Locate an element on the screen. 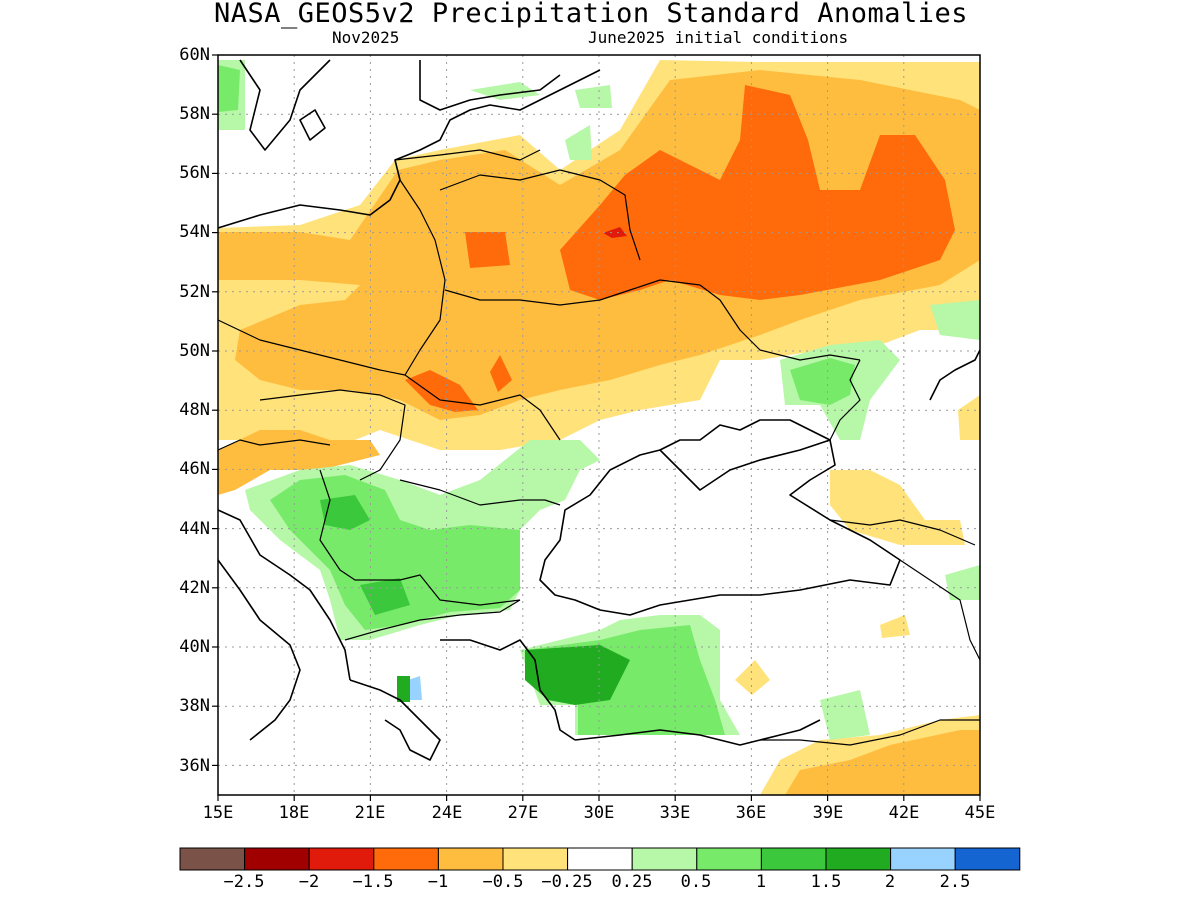  anomaly-region-dark-orange-core is located at coordinates (757, 192).